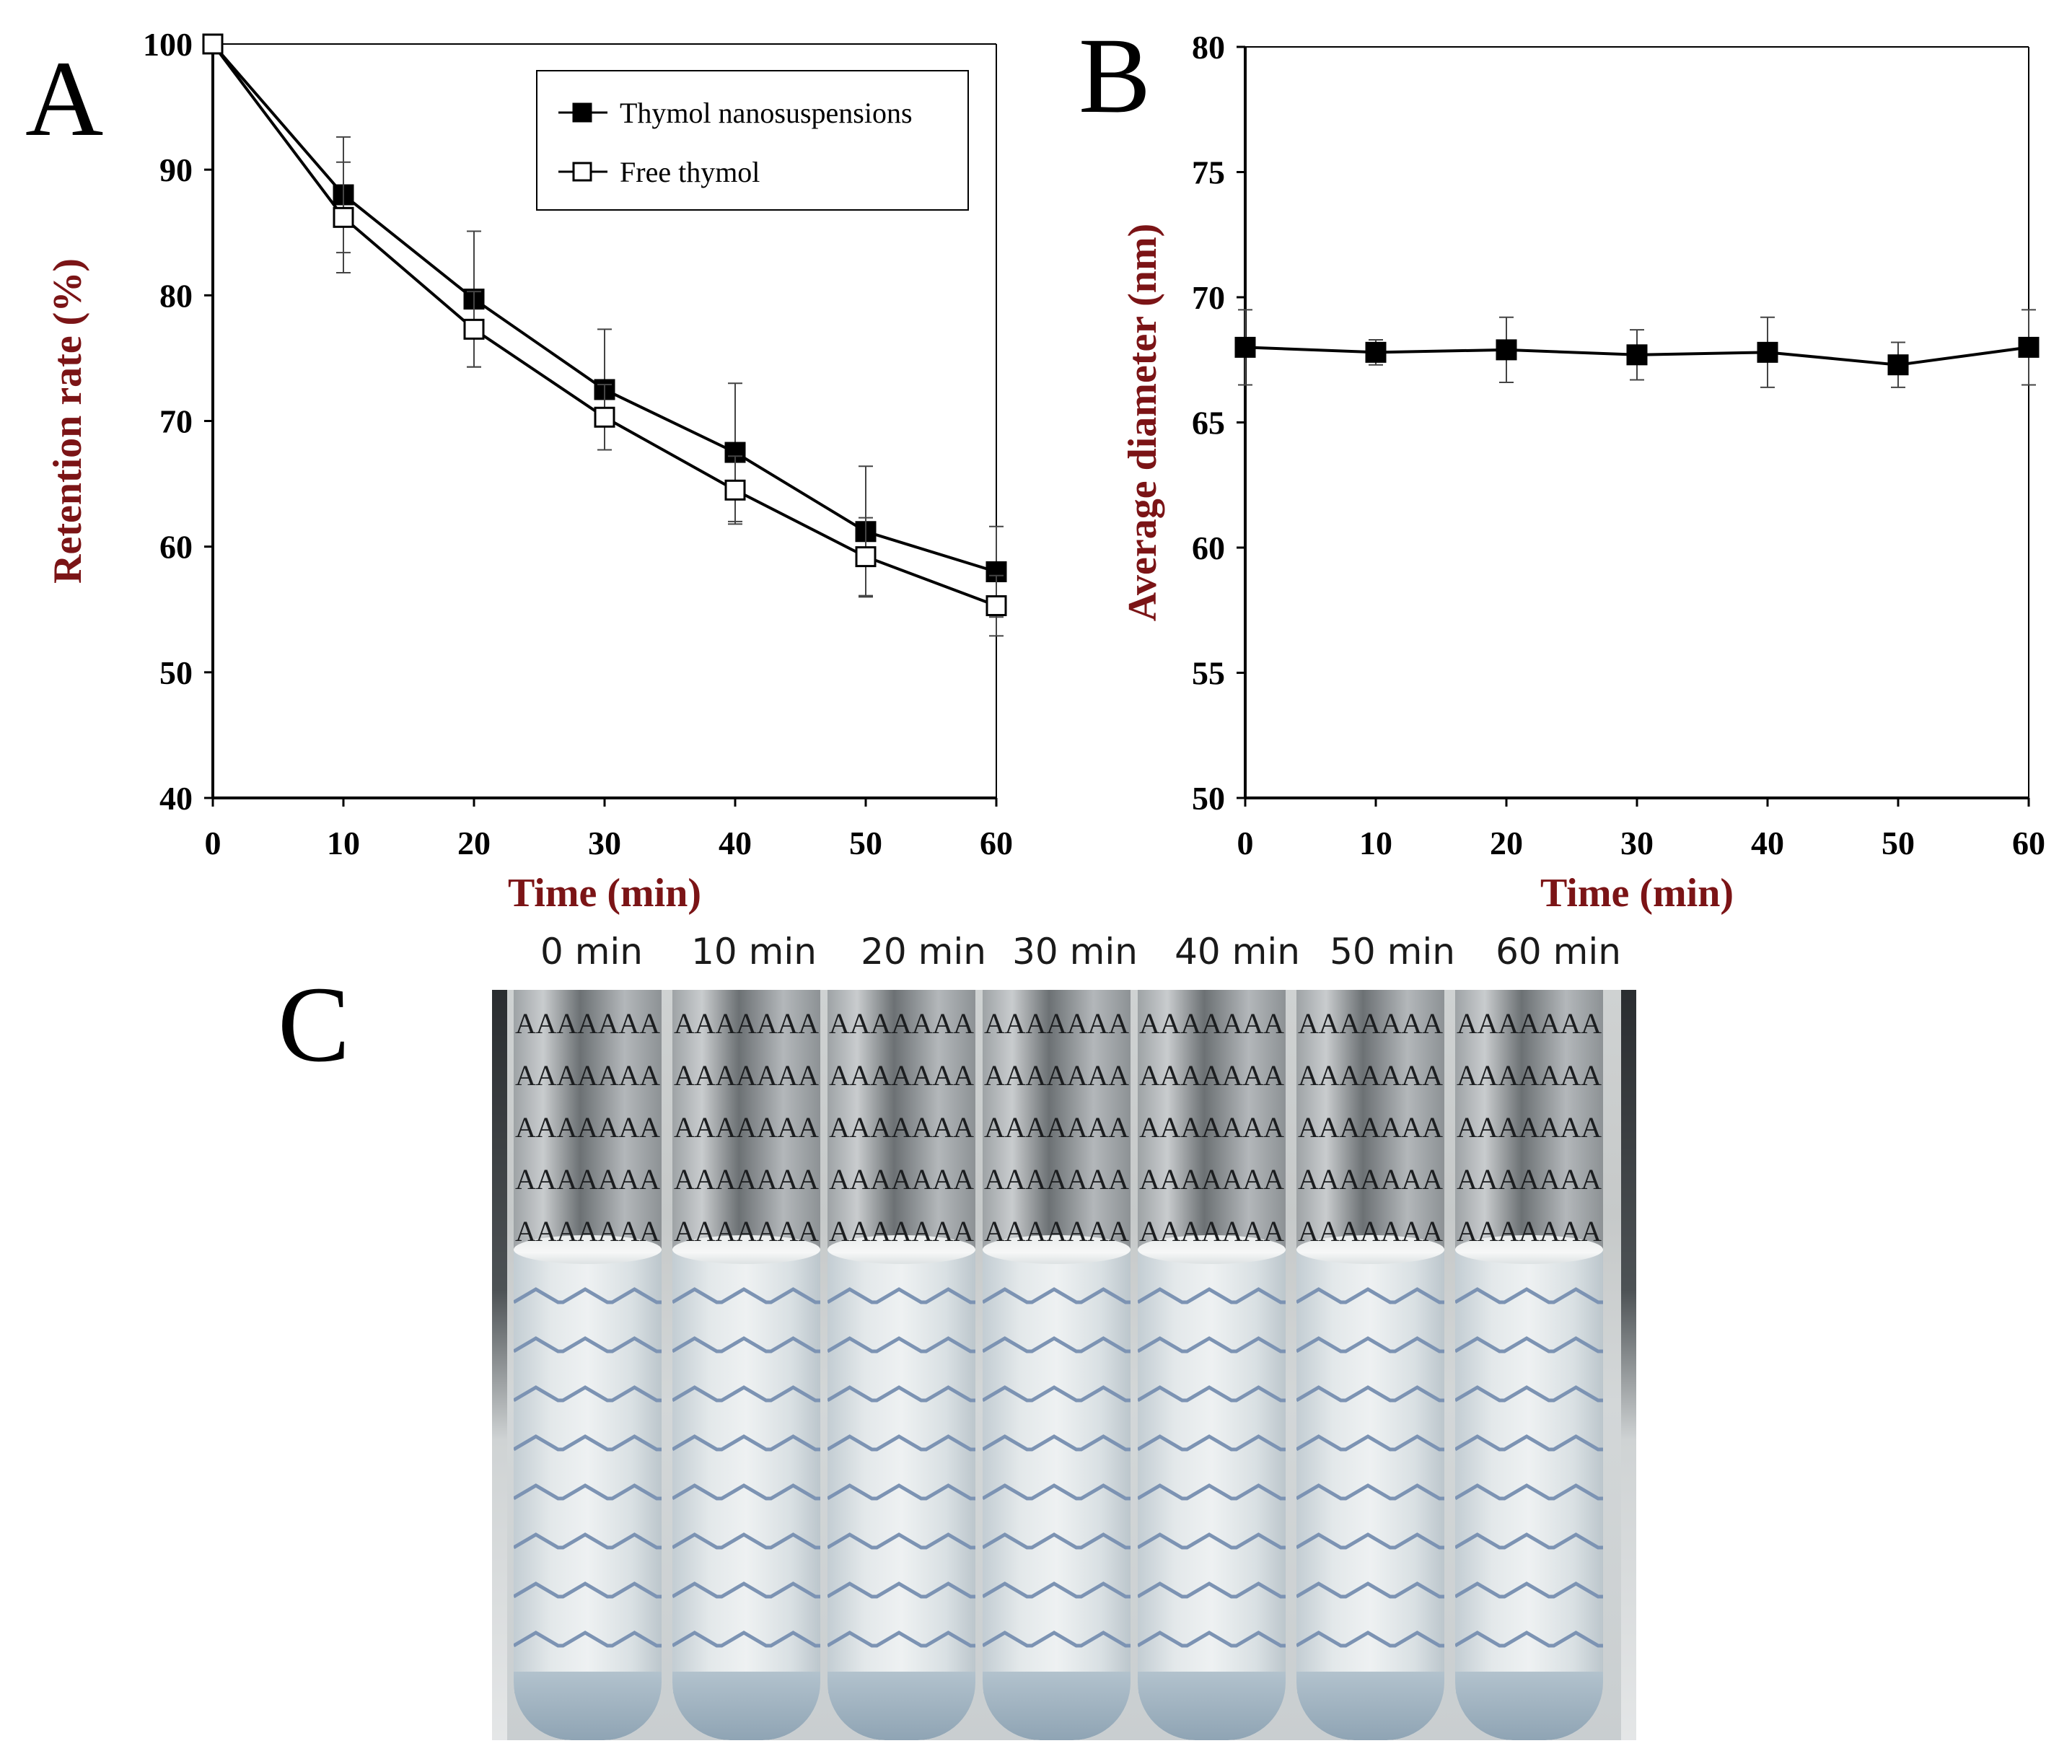 The image size is (2072, 1764). I want to click on chart-b-xtick-label: 40, so click(1767, 843).